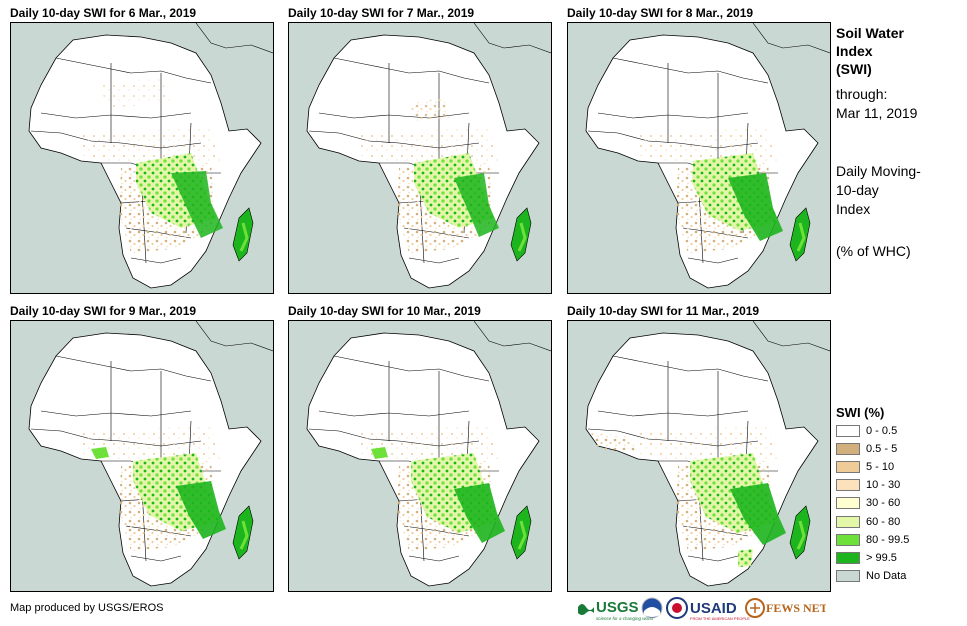 This screenshot has width=967, height=626. What do you see at coordinates (625, 618) in the screenshot?
I see `svg-text: science for a changing world` at bounding box center [625, 618].